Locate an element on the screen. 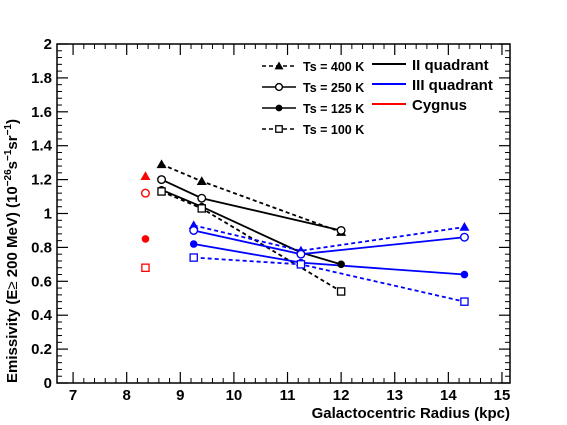  y-tick-label: 0.2 is located at coordinates (41, 349).